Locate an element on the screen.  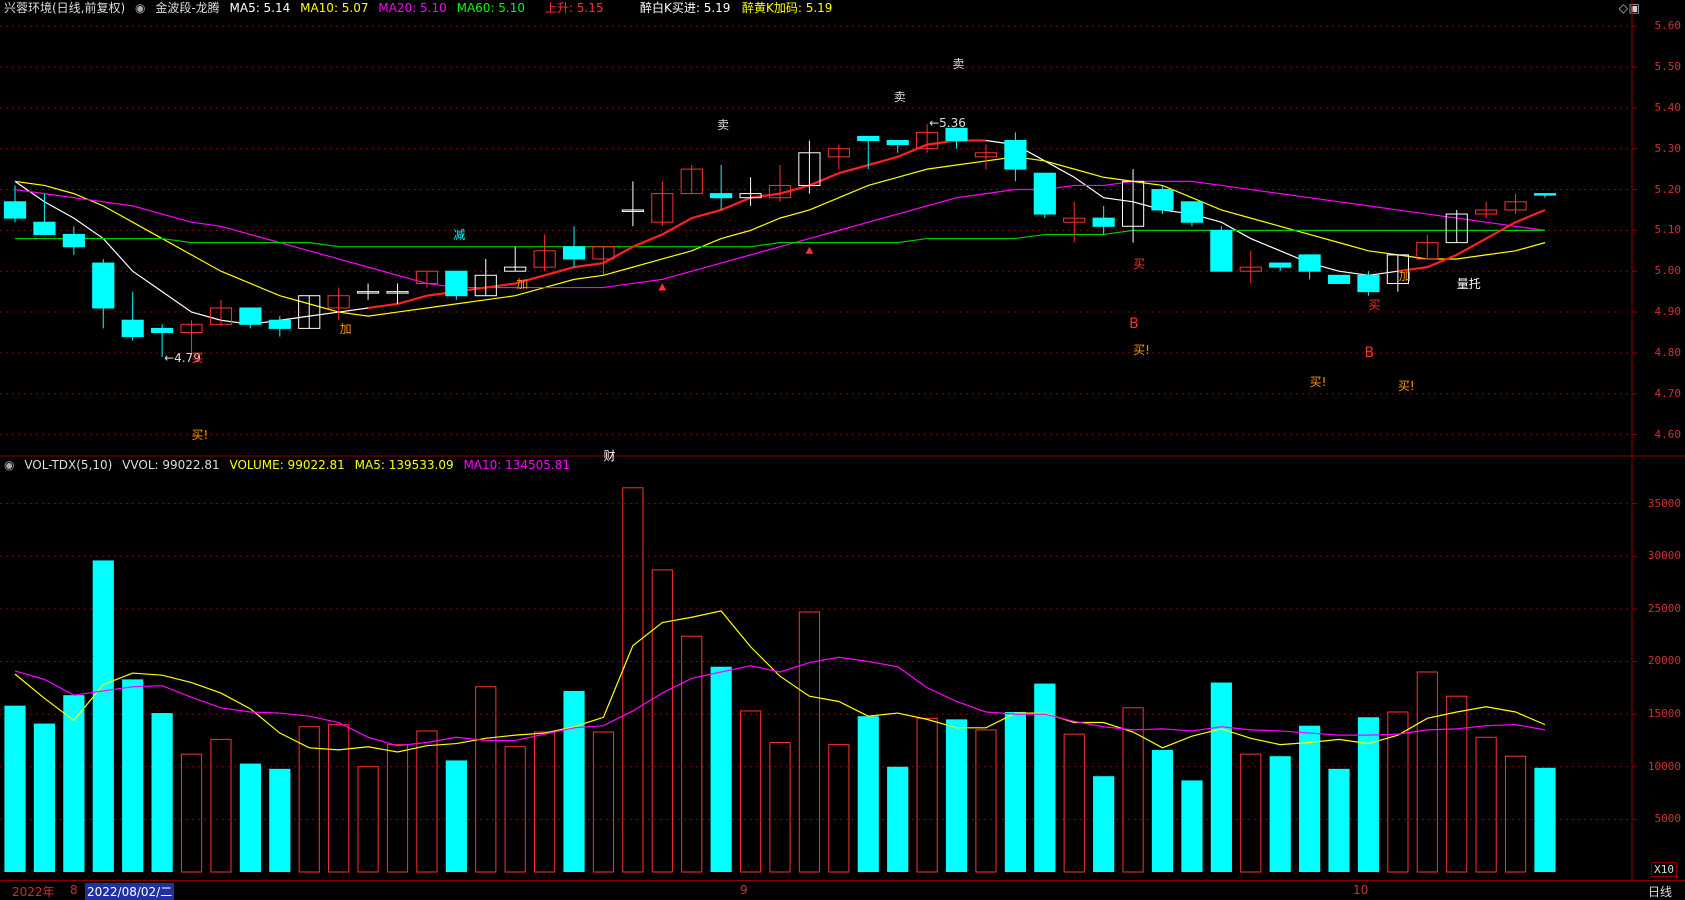
ma-line-ma20 is located at coordinates (780, 234).